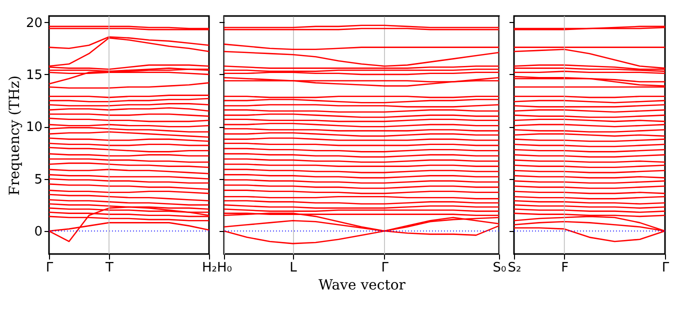 The width and height of the screenshot is (694, 310). I want to click on x-tick-label: H₂, so click(209, 268).